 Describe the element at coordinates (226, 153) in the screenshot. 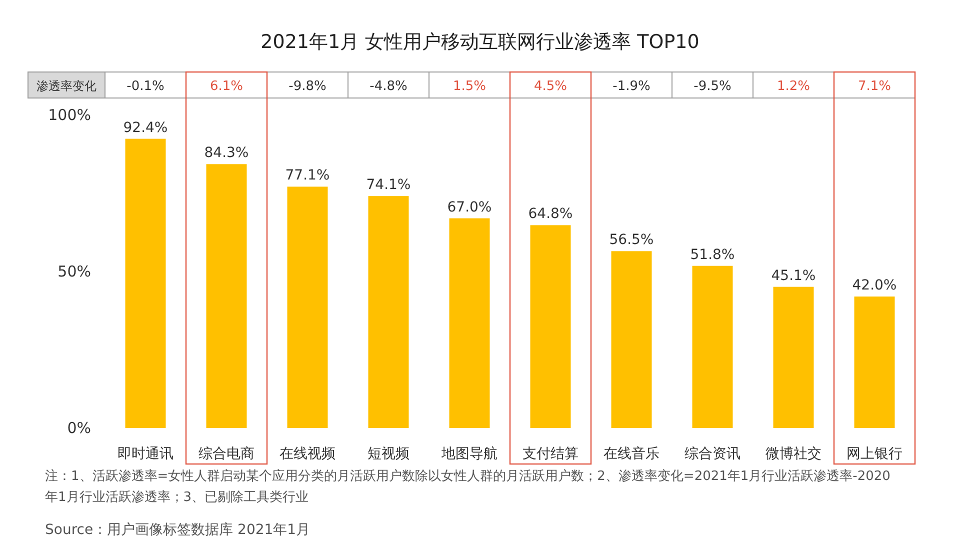

I see `data-label: 84.3%` at that location.